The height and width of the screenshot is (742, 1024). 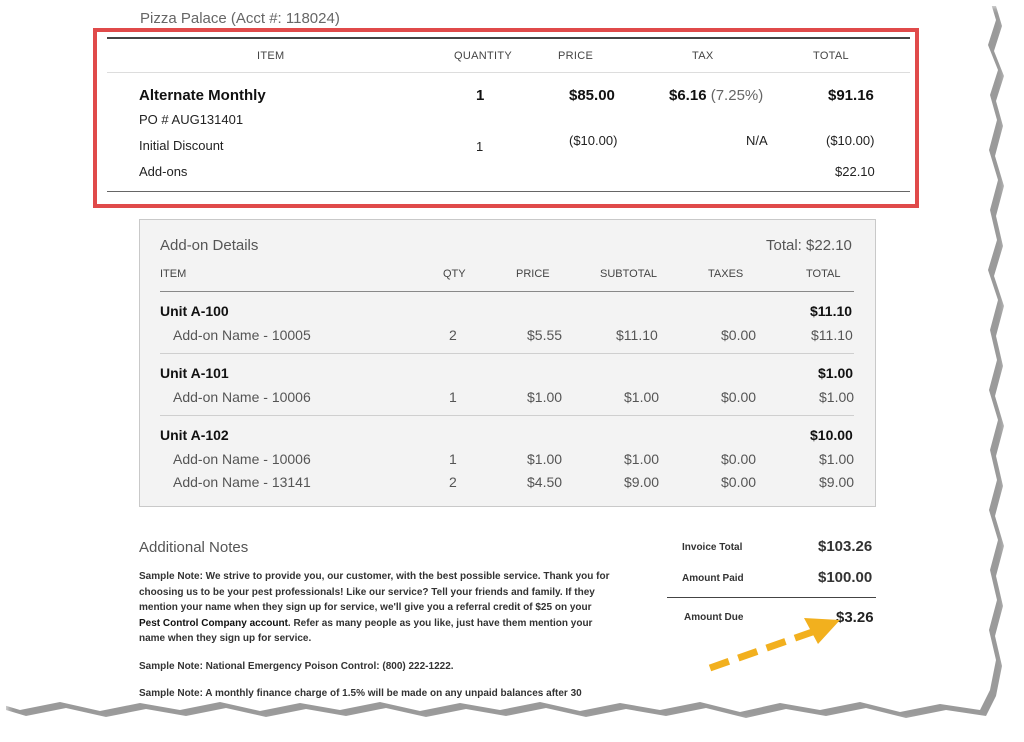 I want to click on col-tax: TAX, so click(x=703, y=56).